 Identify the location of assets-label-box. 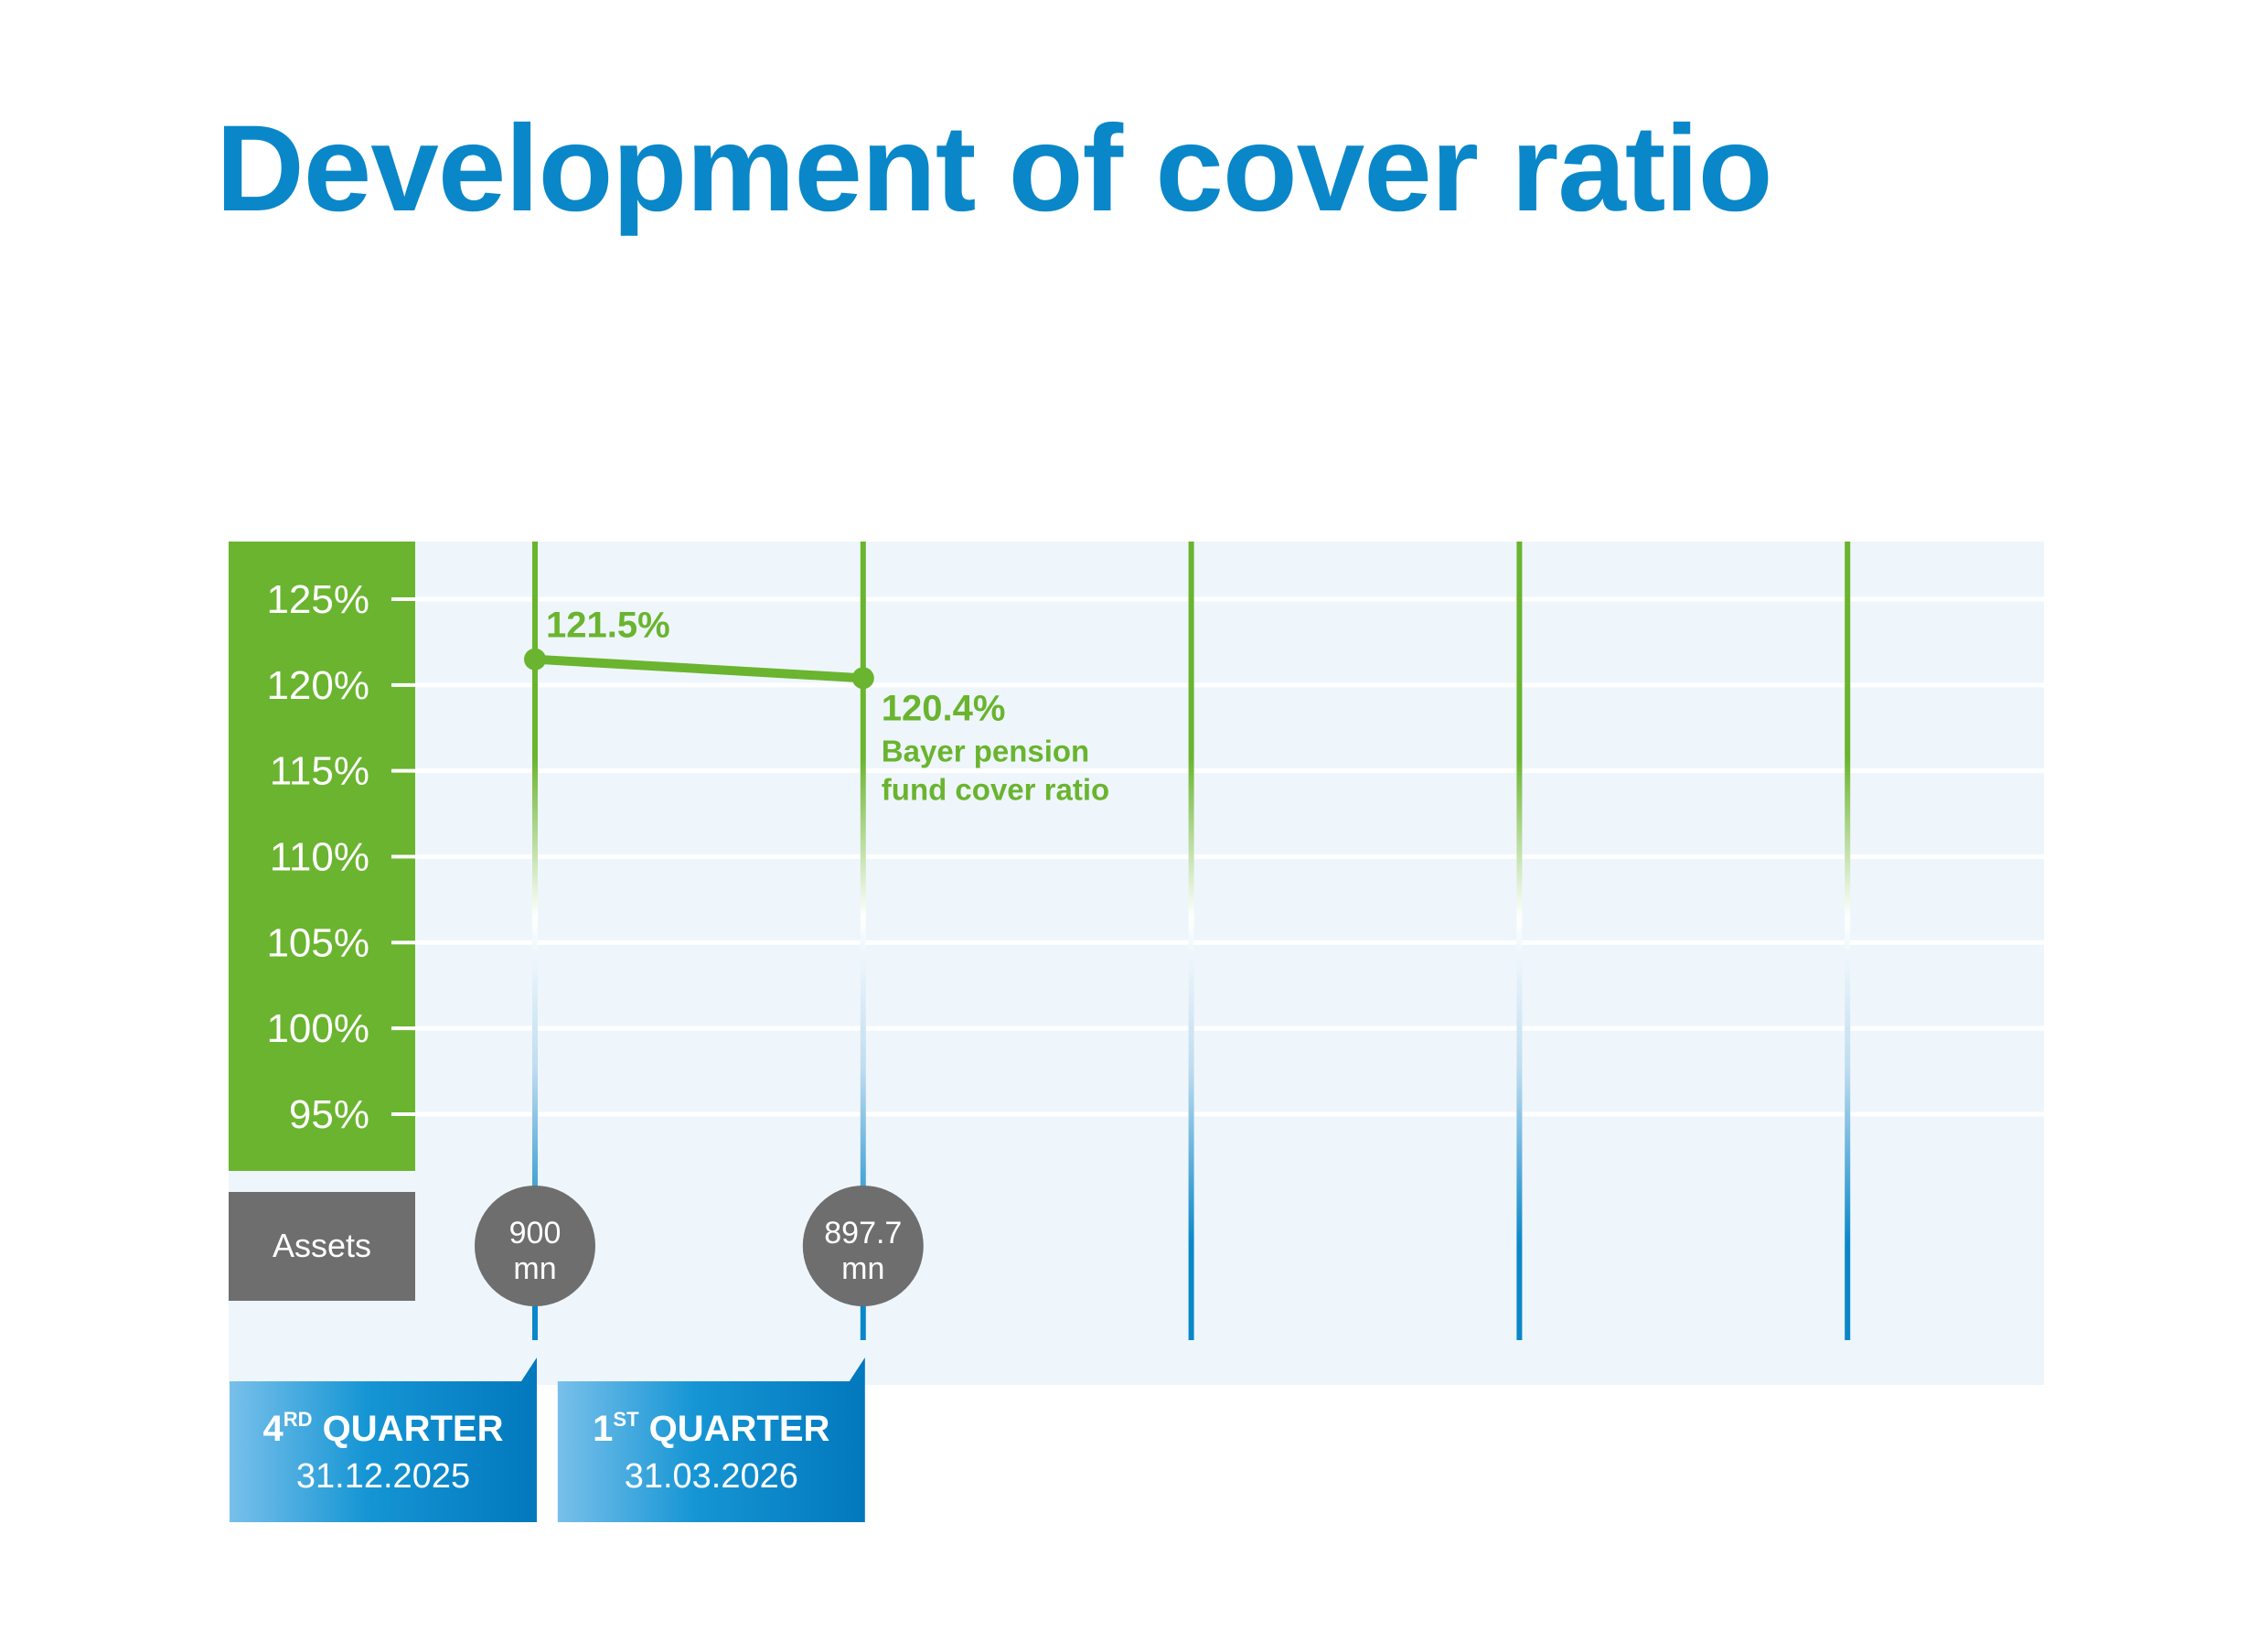
(322, 1246).